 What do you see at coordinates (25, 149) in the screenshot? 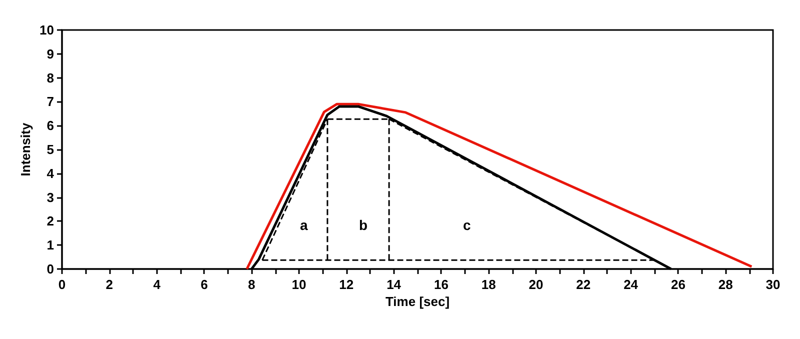
I see `y-axis-title: Intensity` at bounding box center [25, 149].